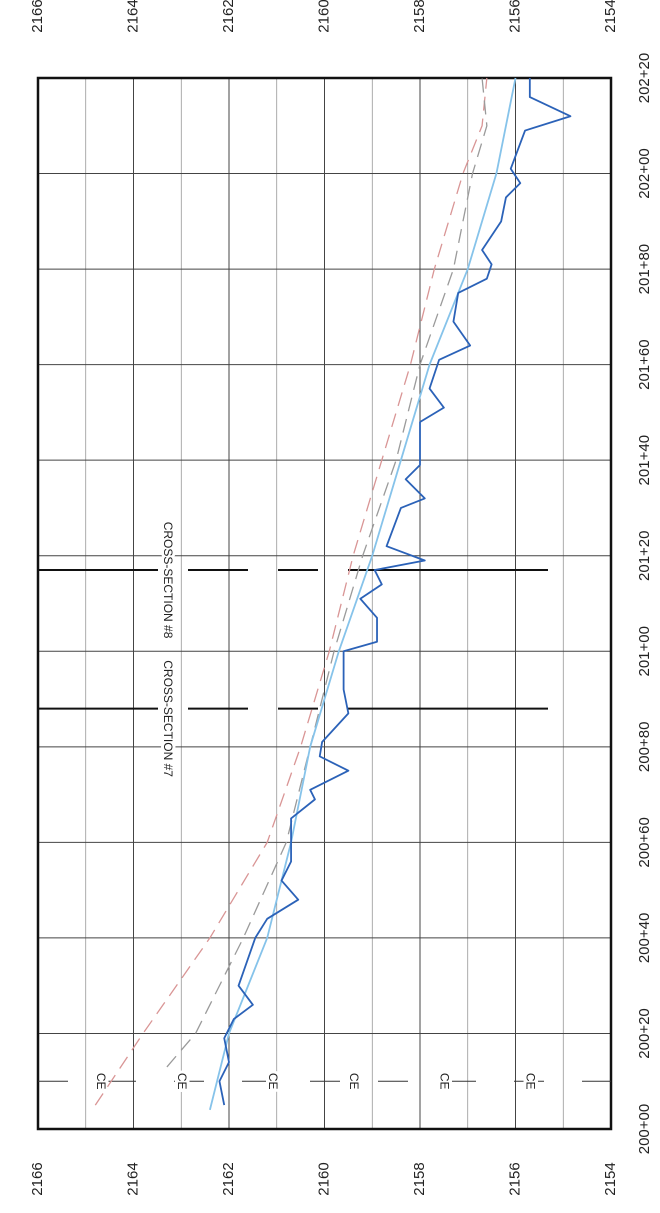 The width and height of the screenshot is (660, 1213). What do you see at coordinates (644, 460) in the screenshot?
I see `x-tick-label: 201+40` at bounding box center [644, 460].